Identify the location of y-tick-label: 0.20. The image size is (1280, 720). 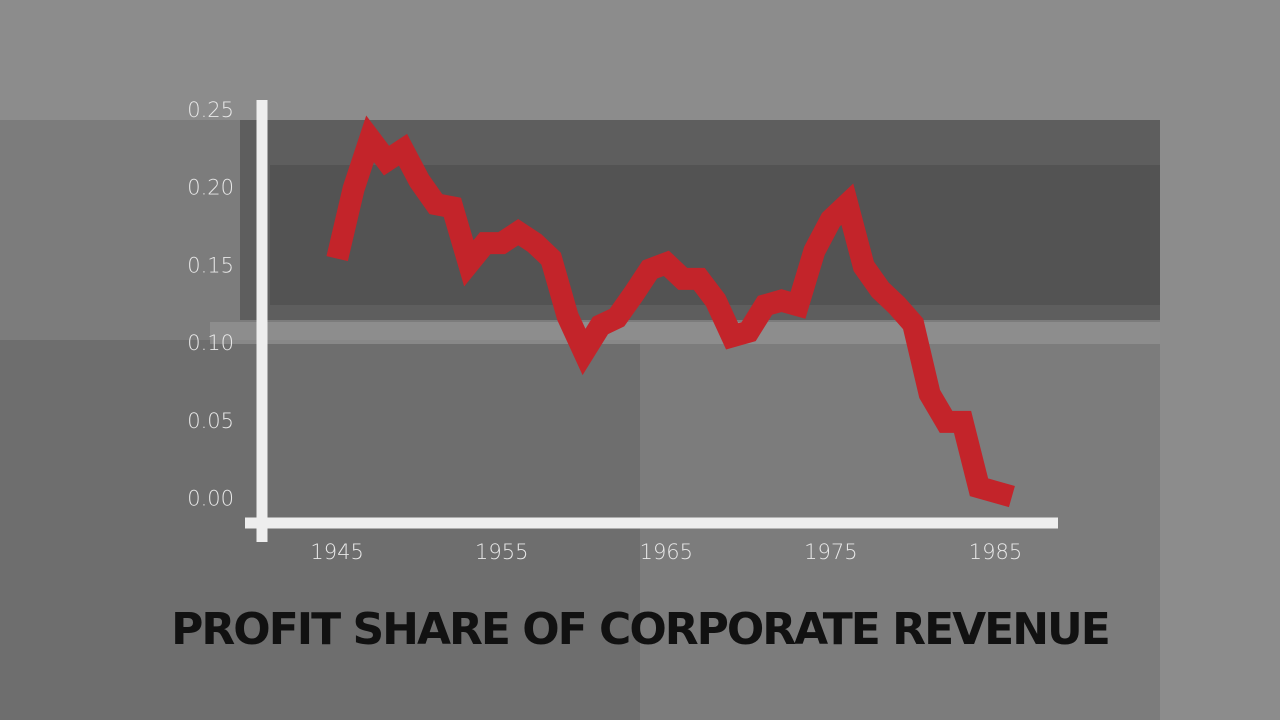
(210, 188).